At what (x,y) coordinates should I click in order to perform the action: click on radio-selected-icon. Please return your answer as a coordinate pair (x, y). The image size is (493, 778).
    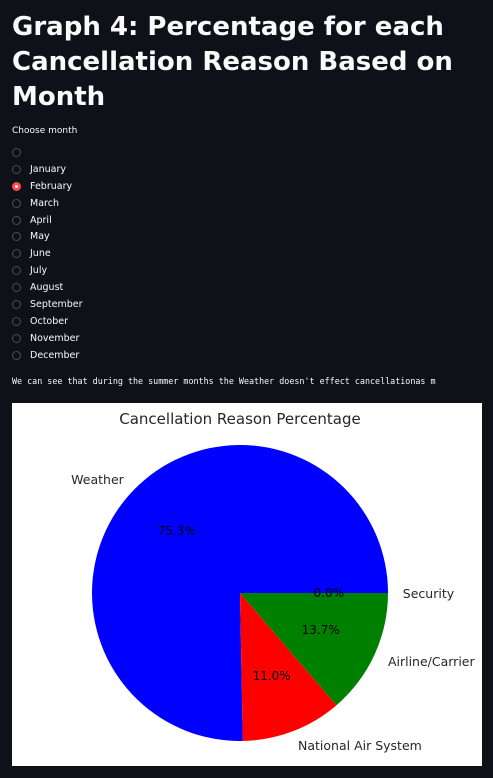
    Looking at the image, I should click on (16, 186).